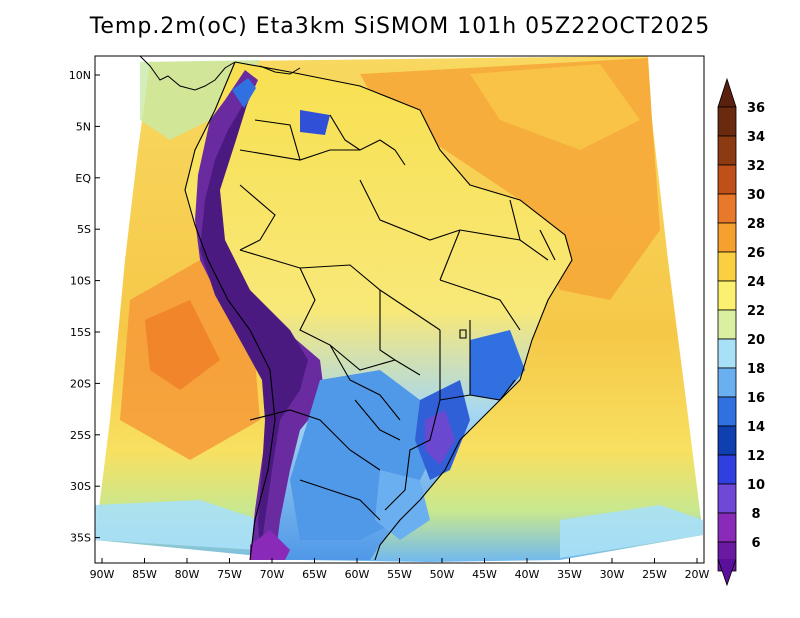  I want to click on central-america-coast, so click(220, 73).